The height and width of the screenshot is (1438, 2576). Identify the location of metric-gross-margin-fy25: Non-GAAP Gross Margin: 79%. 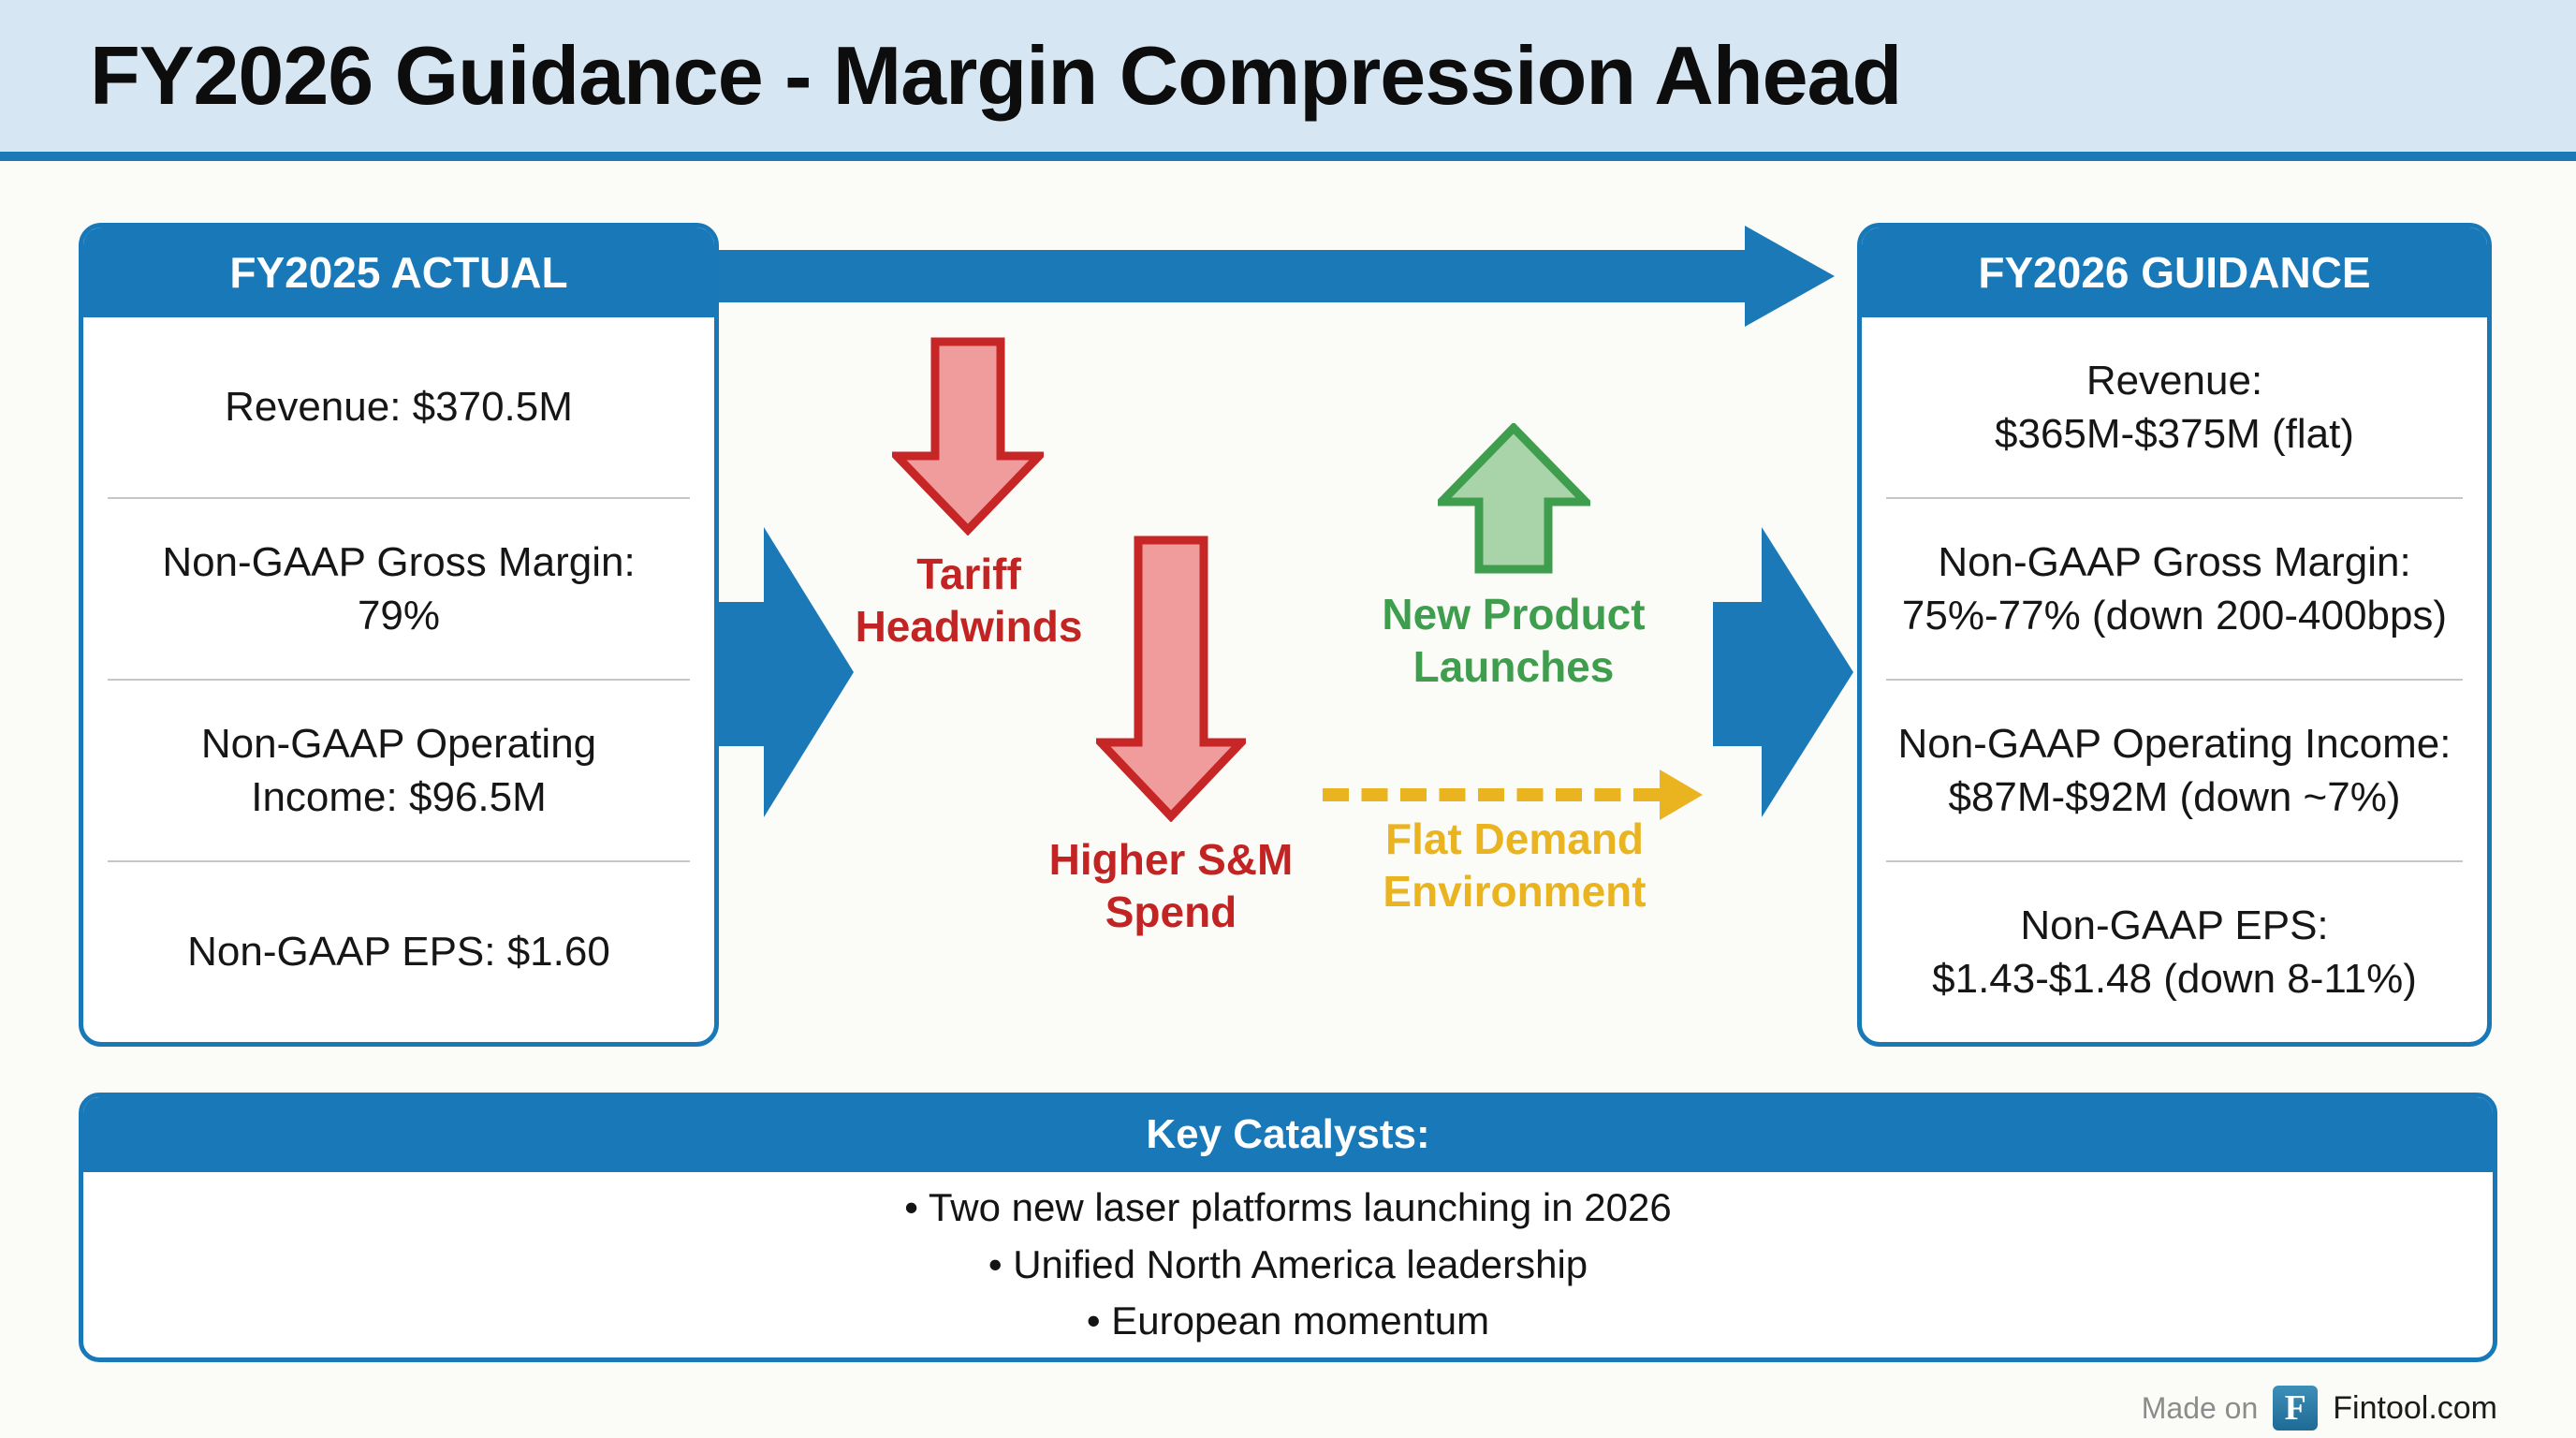
(399, 588).